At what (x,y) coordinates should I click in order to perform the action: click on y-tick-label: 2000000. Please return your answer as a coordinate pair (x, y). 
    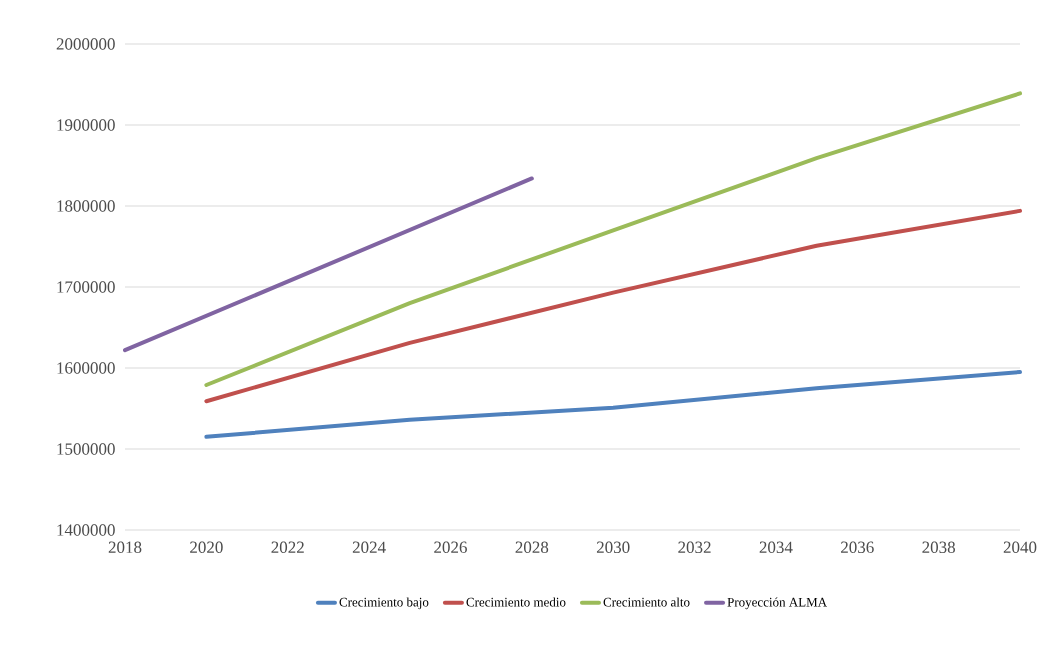
    Looking at the image, I should click on (85, 44).